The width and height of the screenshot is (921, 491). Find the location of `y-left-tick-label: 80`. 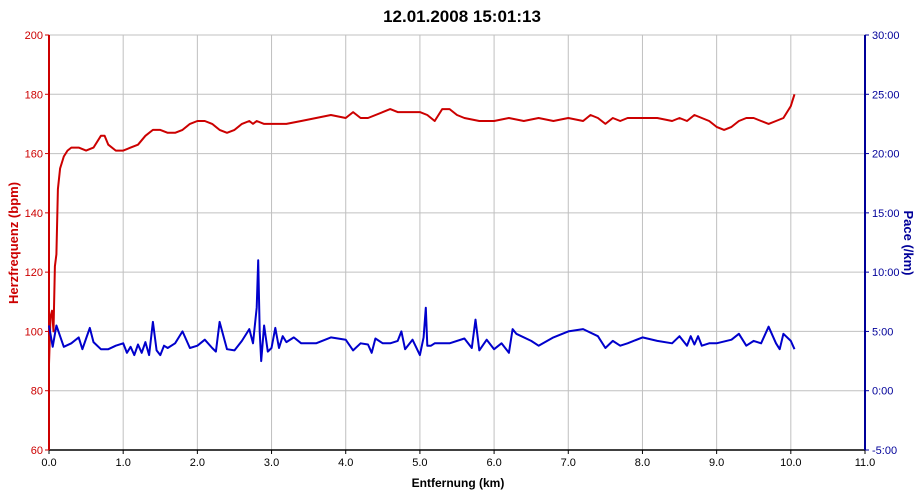

y-left-tick-label: 80 is located at coordinates (37, 392).